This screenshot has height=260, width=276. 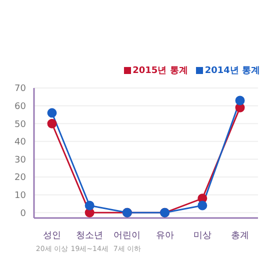 What do you see at coordinates (165, 236) in the screenshot?
I see `x-tick-label: 유아` at bounding box center [165, 236].